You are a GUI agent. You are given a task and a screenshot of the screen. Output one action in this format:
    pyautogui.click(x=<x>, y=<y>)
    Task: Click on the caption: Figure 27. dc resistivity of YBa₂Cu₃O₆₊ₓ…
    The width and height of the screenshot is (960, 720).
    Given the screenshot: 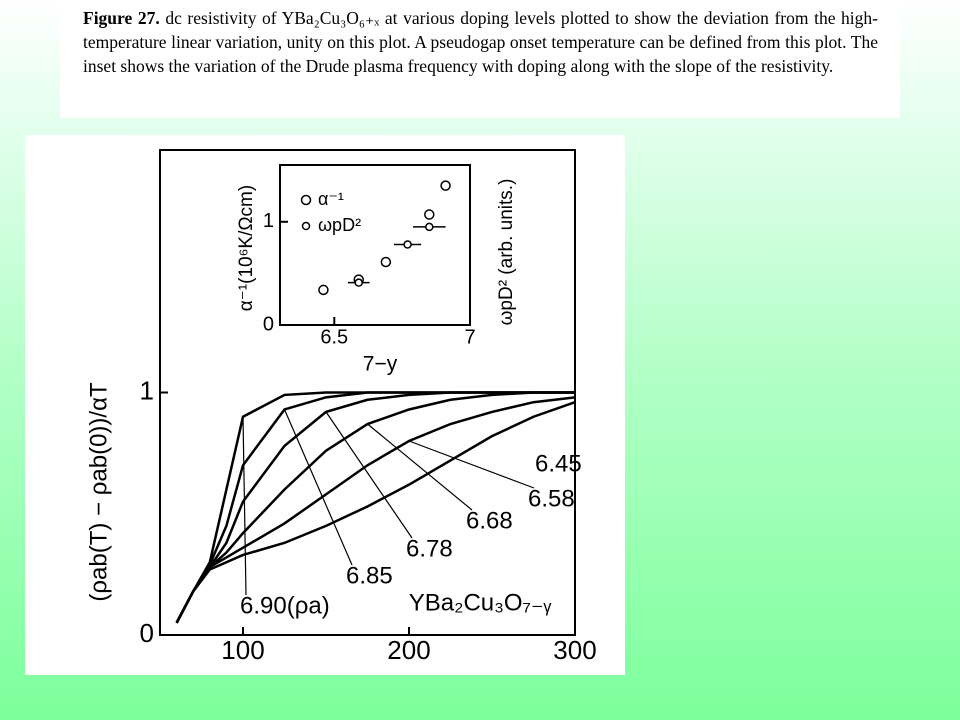 What is the action you would take?
    pyautogui.click(x=480, y=59)
    